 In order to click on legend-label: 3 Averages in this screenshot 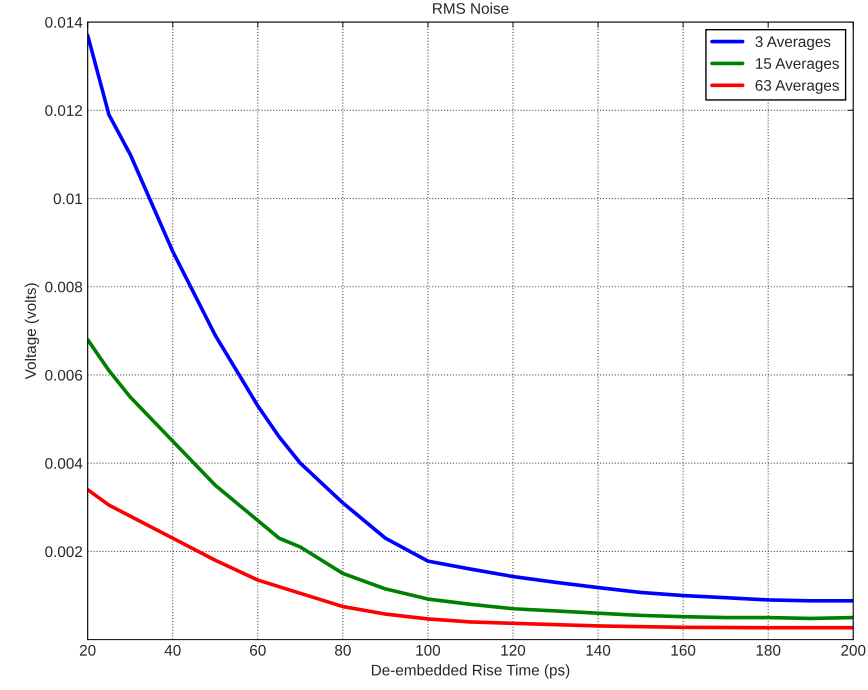, I will do `click(792, 43)`.